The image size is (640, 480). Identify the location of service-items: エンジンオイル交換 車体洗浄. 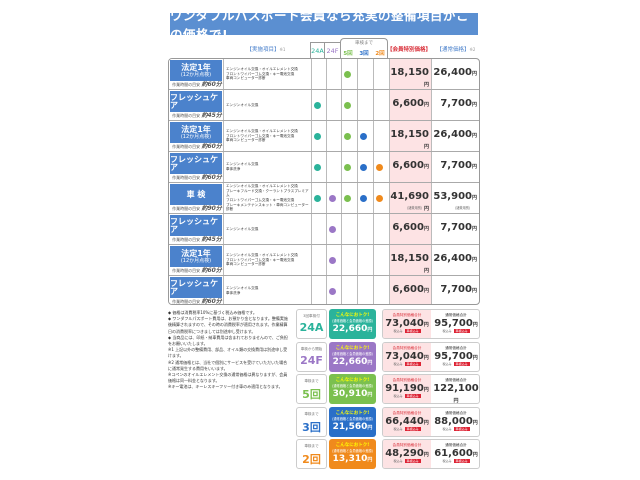
(268, 290).